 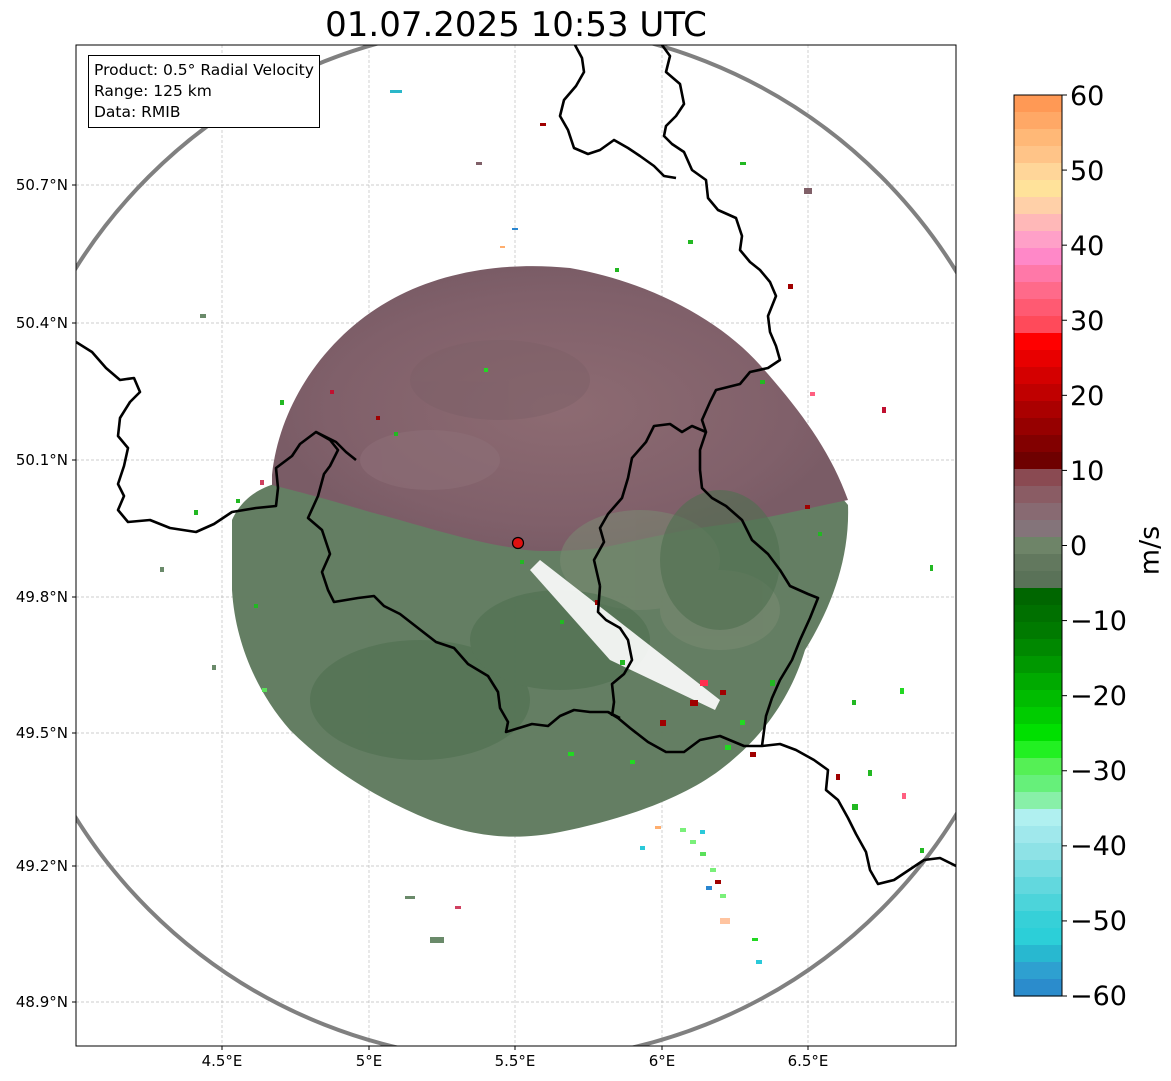 What do you see at coordinates (1087, 96) in the screenshot?
I see `colorbar-tick-label: 60` at bounding box center [1087, 96].